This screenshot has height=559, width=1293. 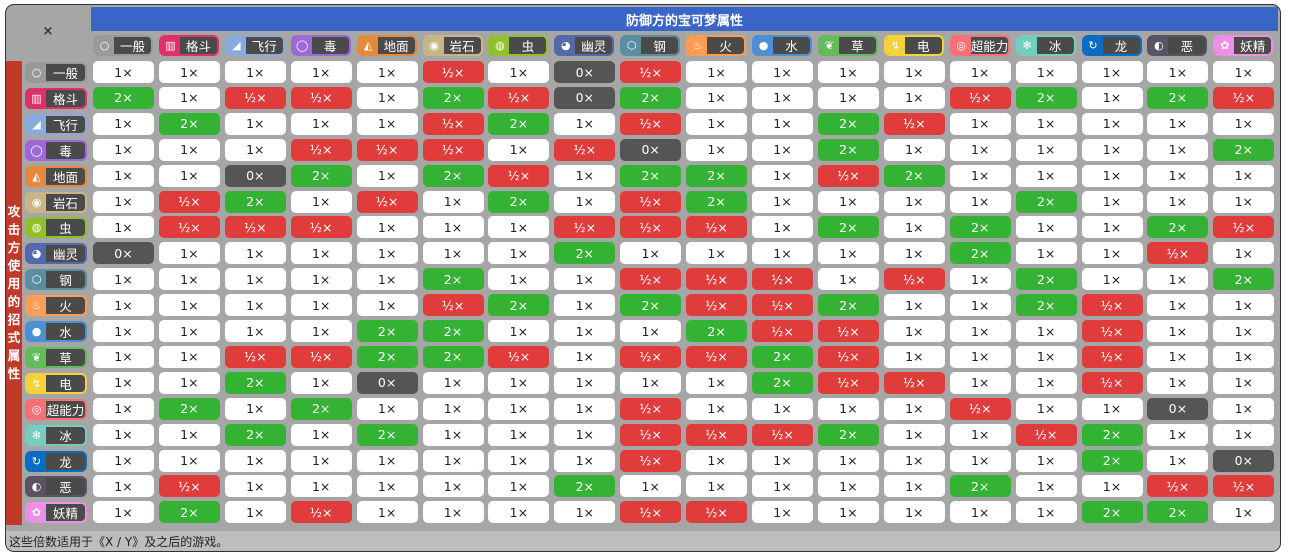 What do you see at coordinates (56, 254) in the screenshot?
I see `attacker-type-7: ◕ 幽灵` at bounding box center [56, 254].